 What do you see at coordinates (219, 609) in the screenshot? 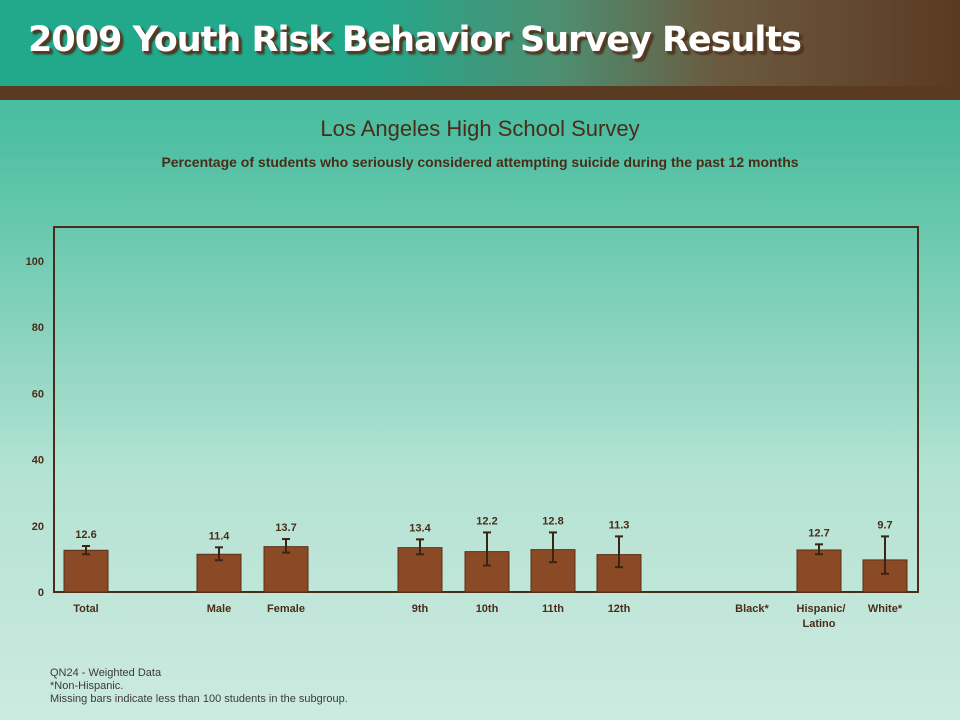
I see `x-category-label: Male` at bounding box center [219, 609].